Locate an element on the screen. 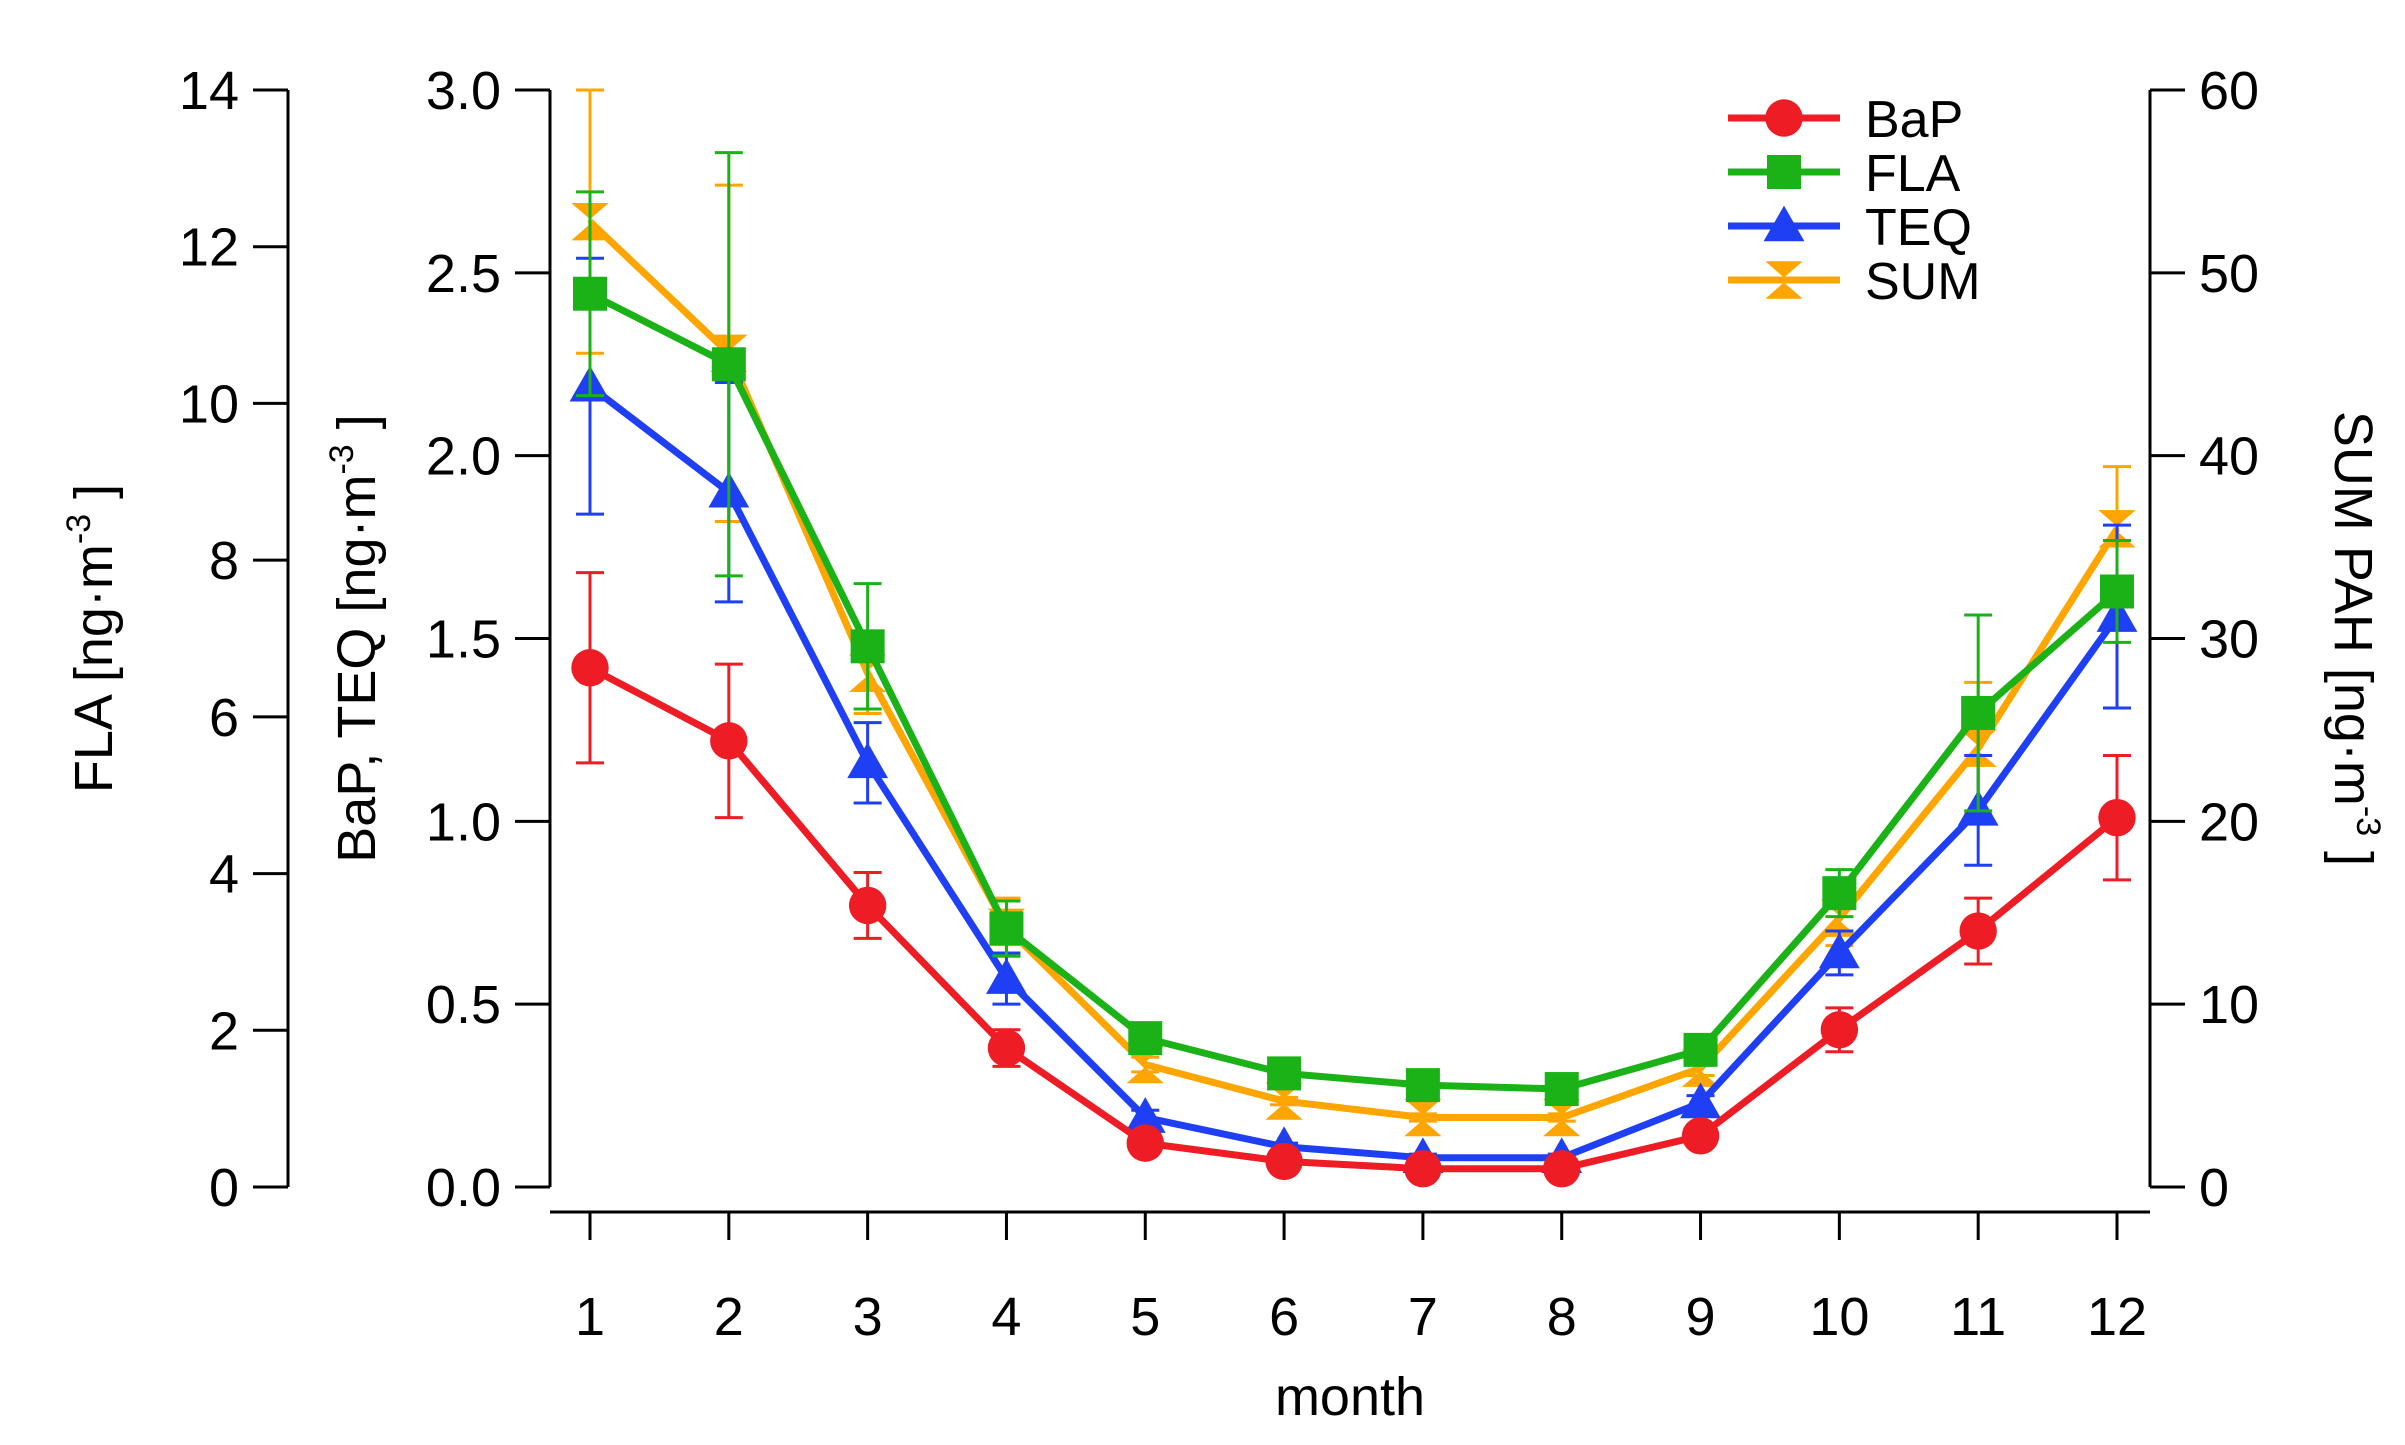 The height and width of the screenshot is (1445, 2405). sum-axis-label: SUM PAH [ng·m-3 ] is located at coordinates (2355, 638).